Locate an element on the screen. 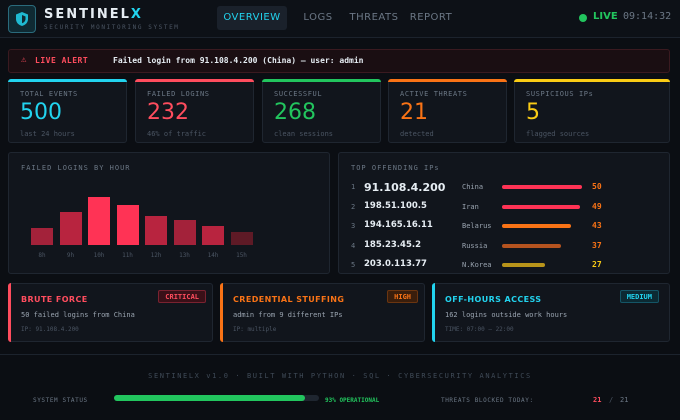 Image resolution: width=680 pixels, height=420 pixels. hour-bar-11h is located at coordinates (127, 225).